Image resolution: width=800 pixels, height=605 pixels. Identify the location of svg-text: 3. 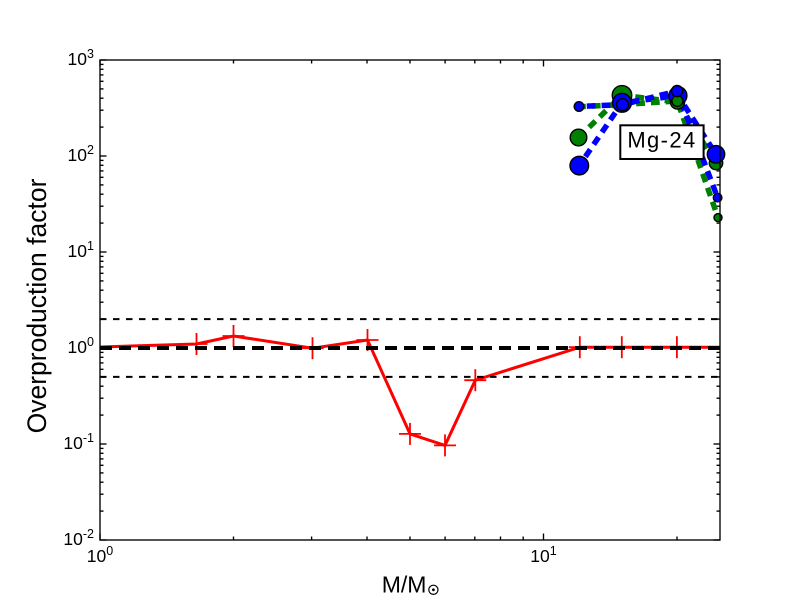
(90, 54).